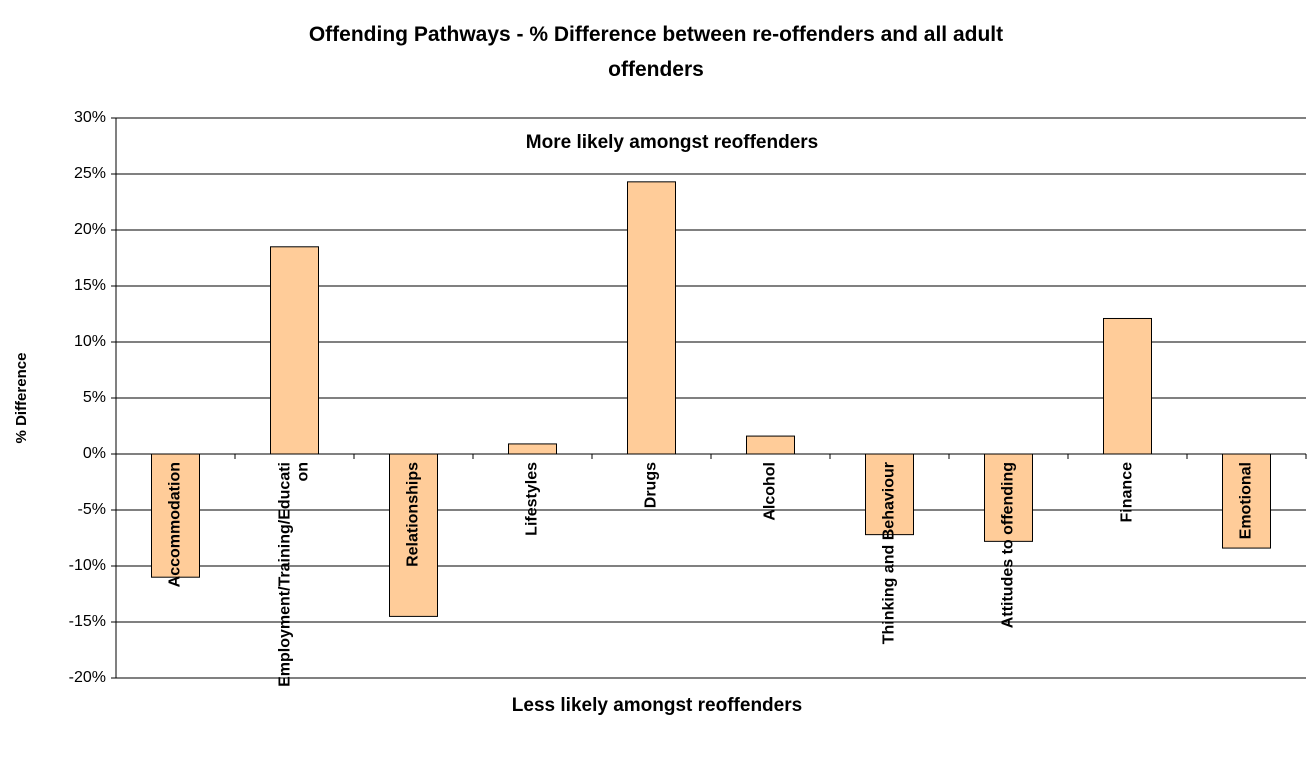 This screenshot has height=783, width=1312. I want to click on y-tick-label: 10%, so click(90, 341).